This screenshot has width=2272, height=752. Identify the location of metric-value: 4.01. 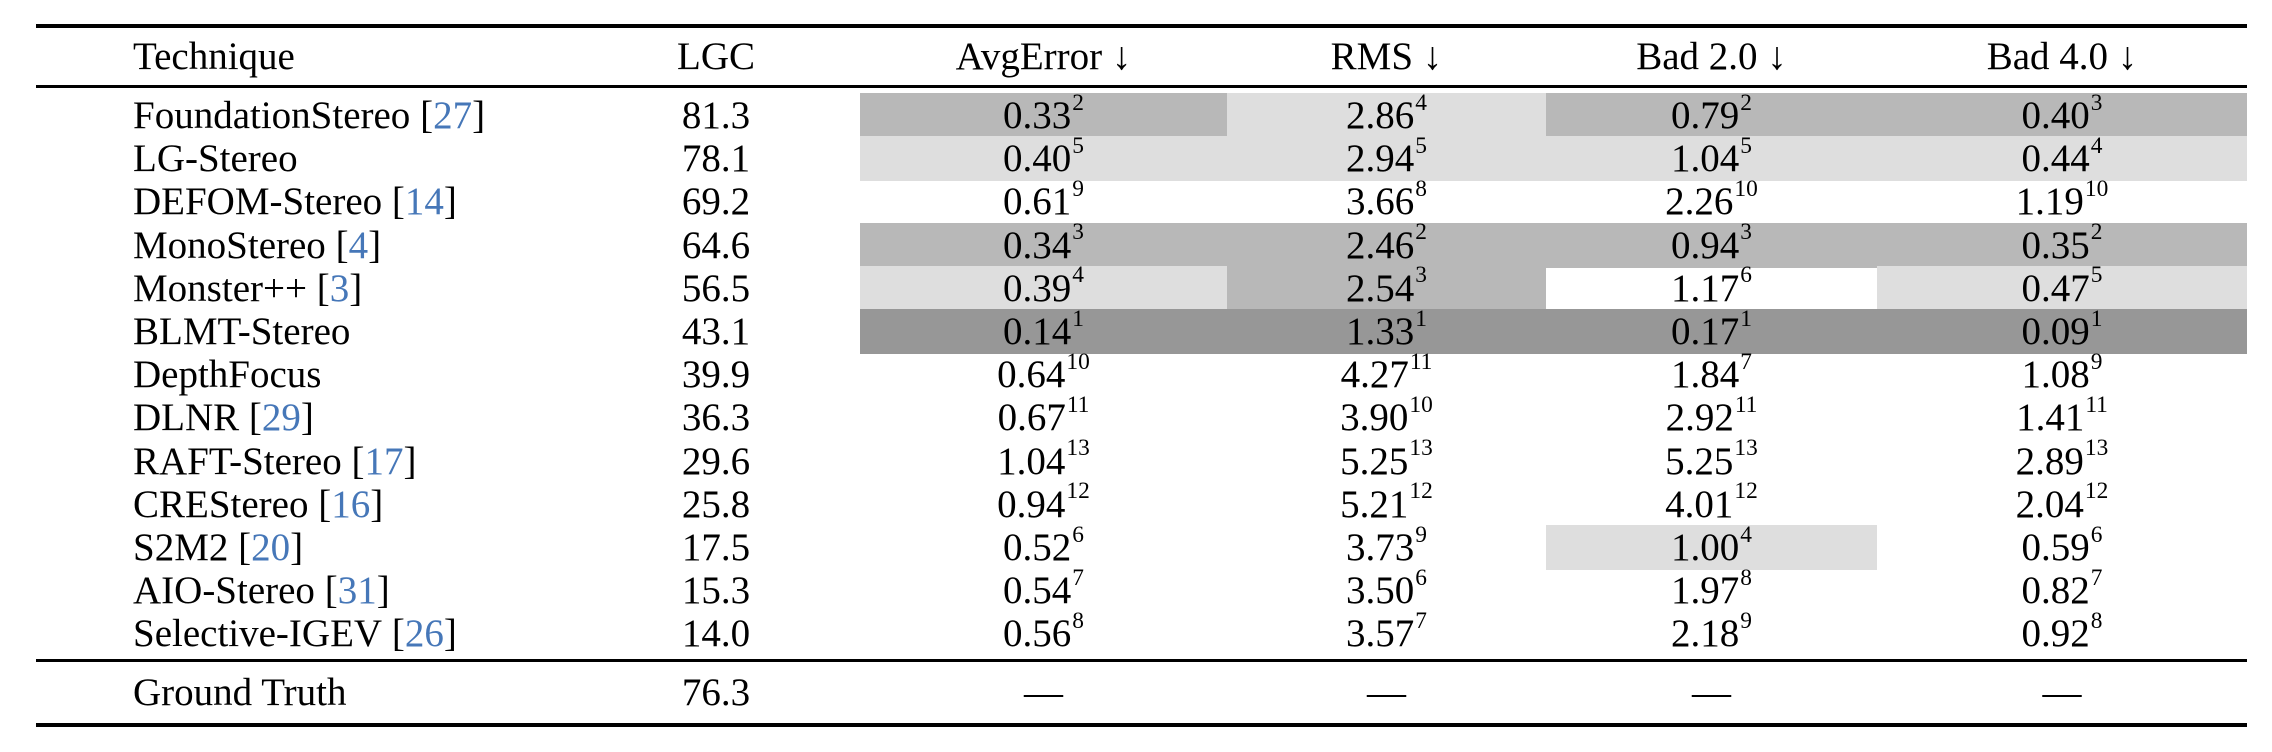
(1699, 504).